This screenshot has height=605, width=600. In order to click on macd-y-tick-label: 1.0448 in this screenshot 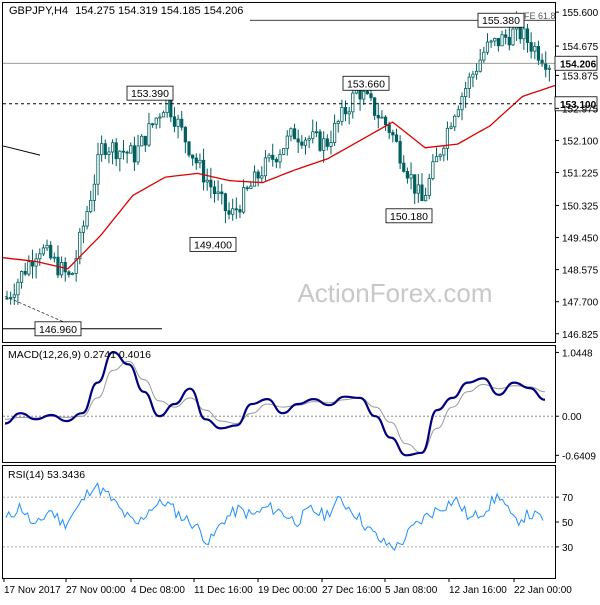, I will do `click(577, 353)`.